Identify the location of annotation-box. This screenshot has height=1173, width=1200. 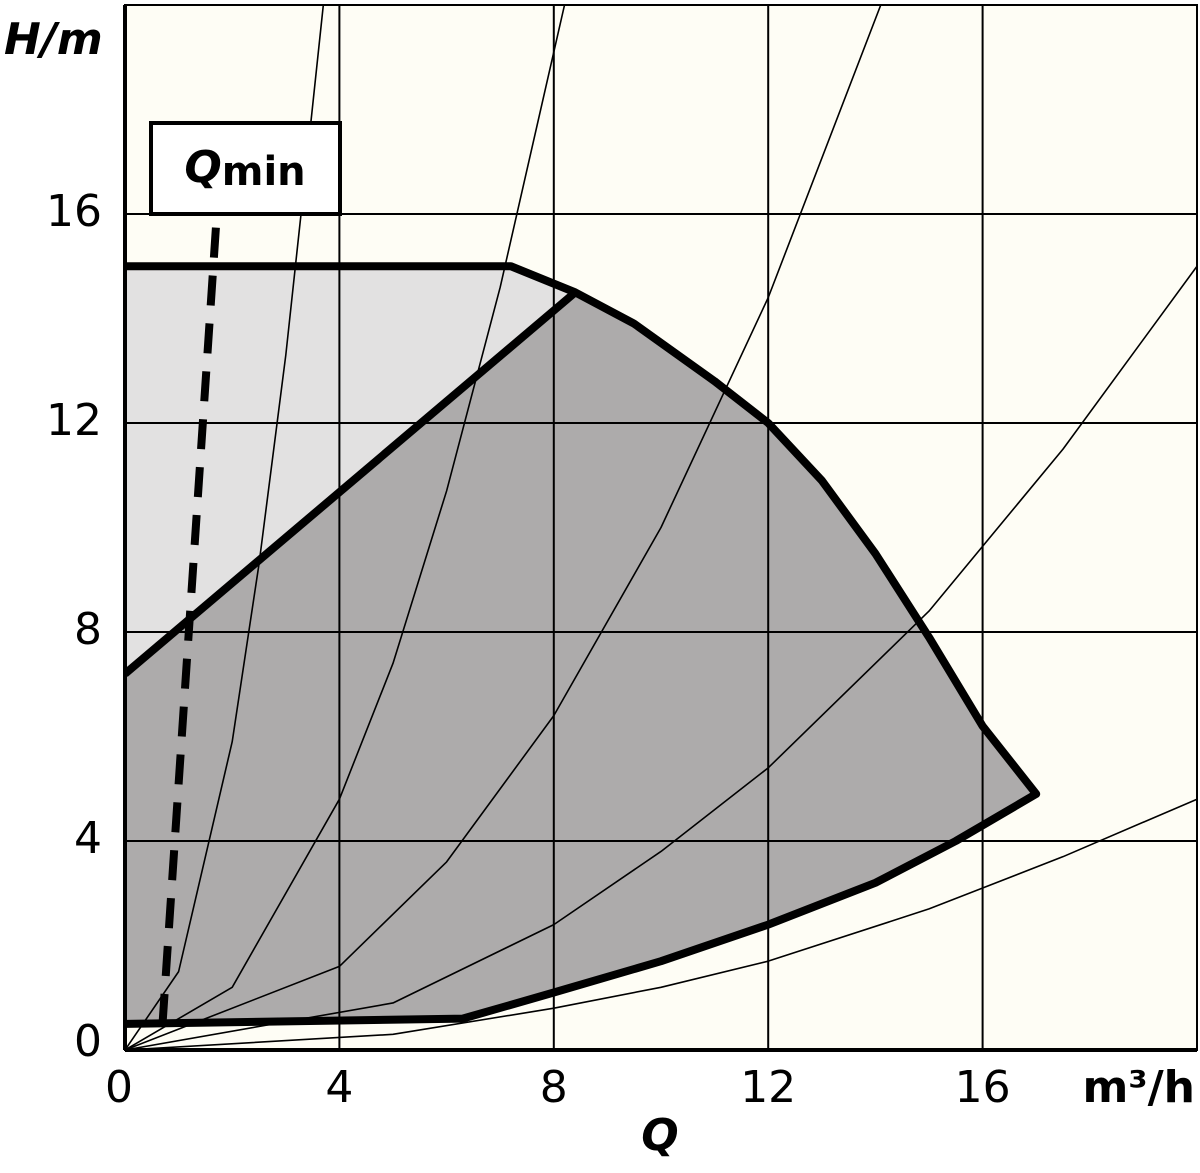
(245, 168).